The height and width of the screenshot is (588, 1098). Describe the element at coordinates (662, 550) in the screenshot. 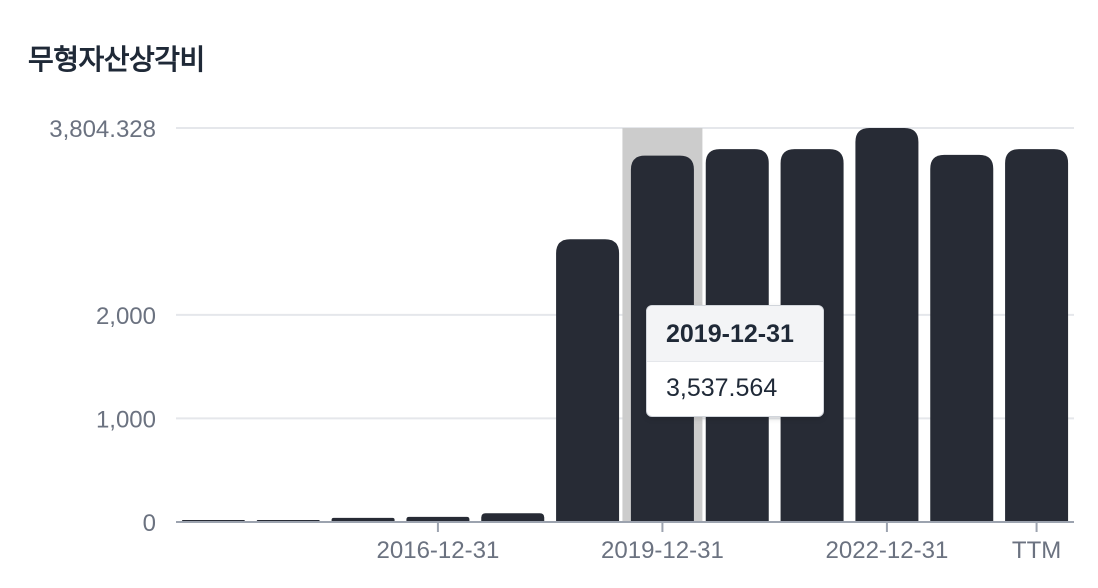

I see `x-tick-label: 2019-12-31` at that location.